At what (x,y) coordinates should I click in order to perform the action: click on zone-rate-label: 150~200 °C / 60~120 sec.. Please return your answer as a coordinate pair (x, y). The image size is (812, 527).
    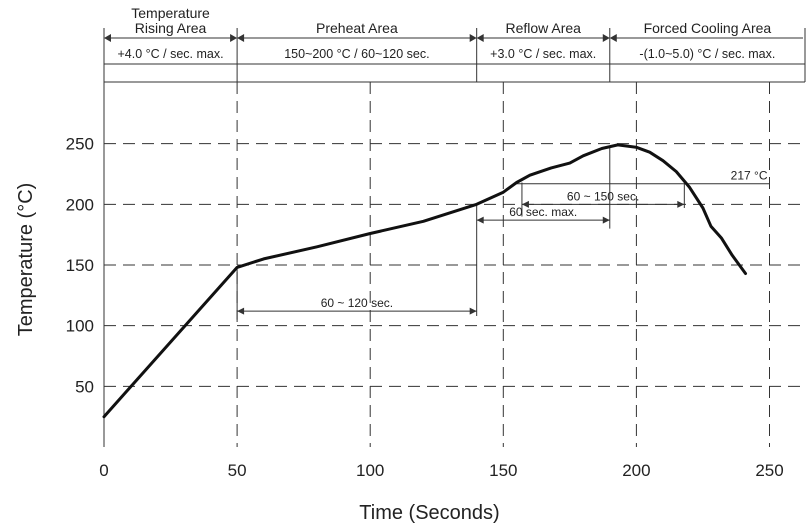
    Looking at the image, I should click on (356, 54).